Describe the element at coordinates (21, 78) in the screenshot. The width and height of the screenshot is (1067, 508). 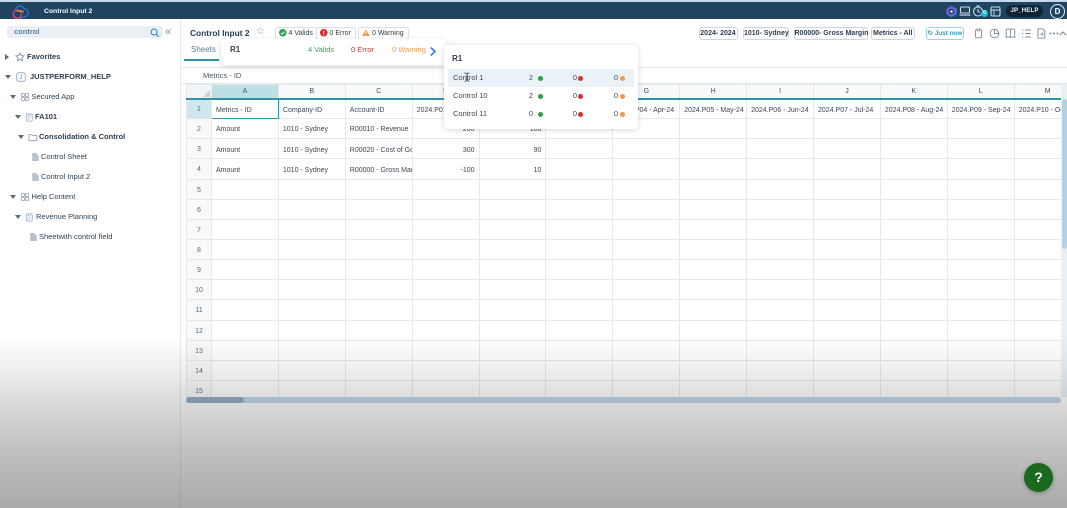
I see `svg-text: J` at that location.